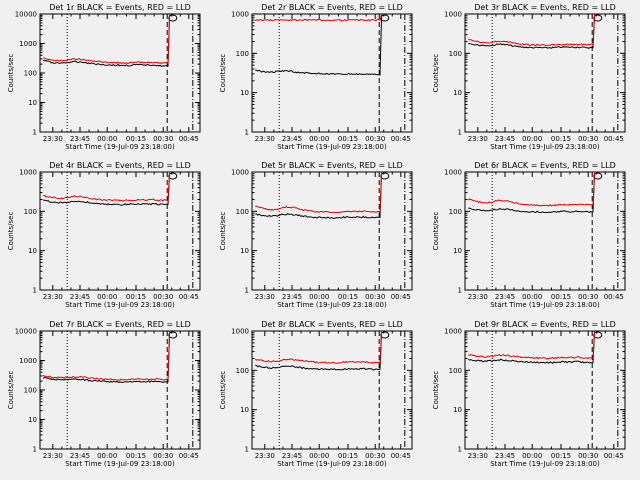 The image size is (640, 480). What do you see at coordinates (120, 7) in the screenshot?
I see `chart-title: Det 1r BLACK = Events, RED = LLD` at bounding box center [120, 7].